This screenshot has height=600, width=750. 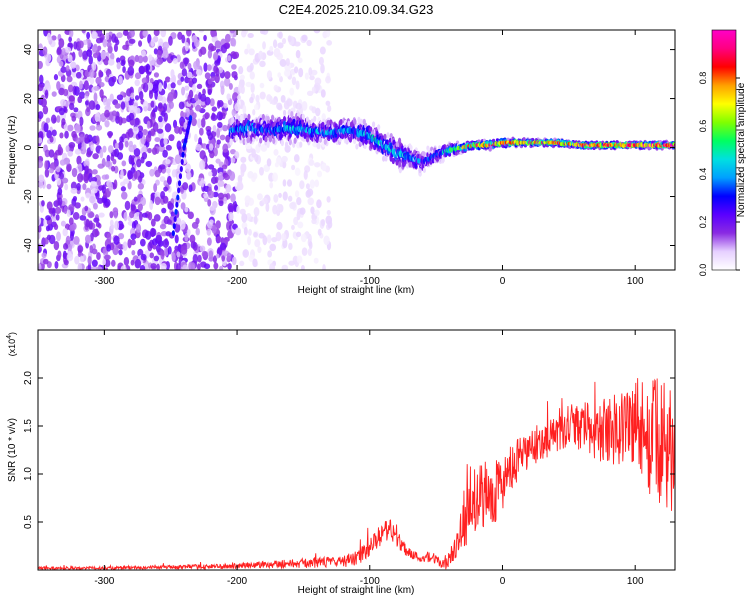 What do you see at coordinates (12, 450) in the screenshot?
I see `snr-ylabel: SNR (10 * v/v)` at bounding box center [12, 450].